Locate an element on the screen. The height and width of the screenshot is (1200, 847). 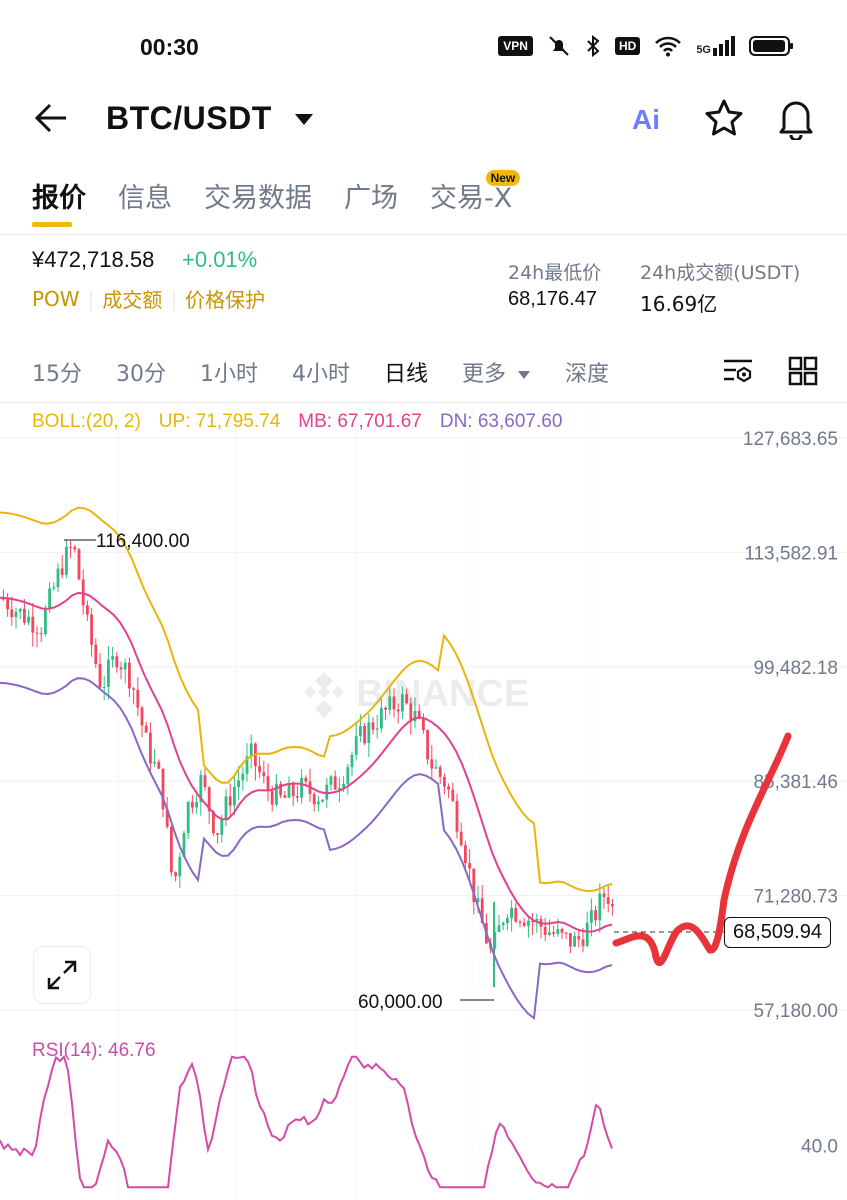
tag-price-protection: 价格保护 is located at coordinates (225, 300).